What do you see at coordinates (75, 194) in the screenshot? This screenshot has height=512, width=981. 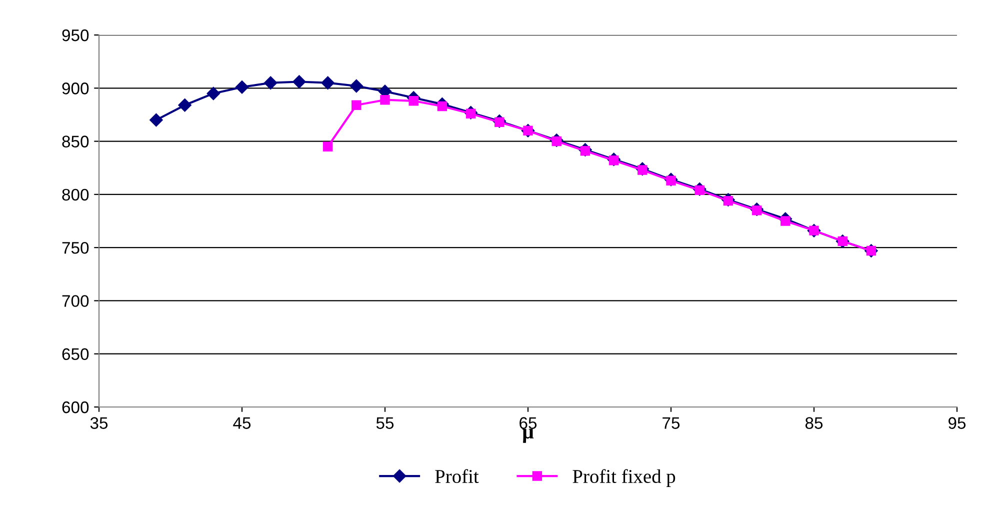 I see `y-tick-label: 800` at bounding box center [75, 194].